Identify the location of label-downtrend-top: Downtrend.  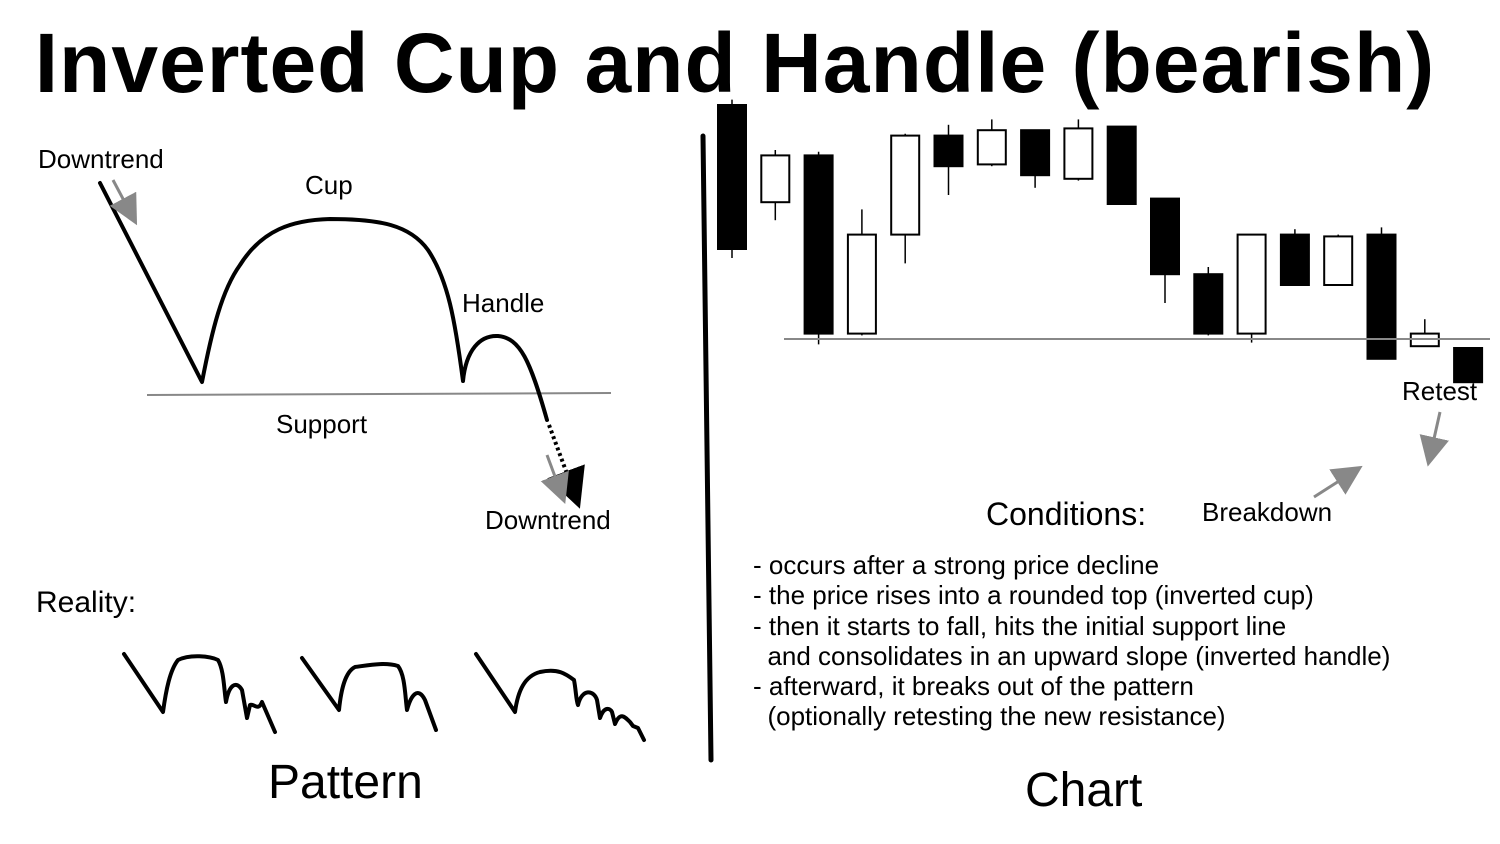
(101, 159).